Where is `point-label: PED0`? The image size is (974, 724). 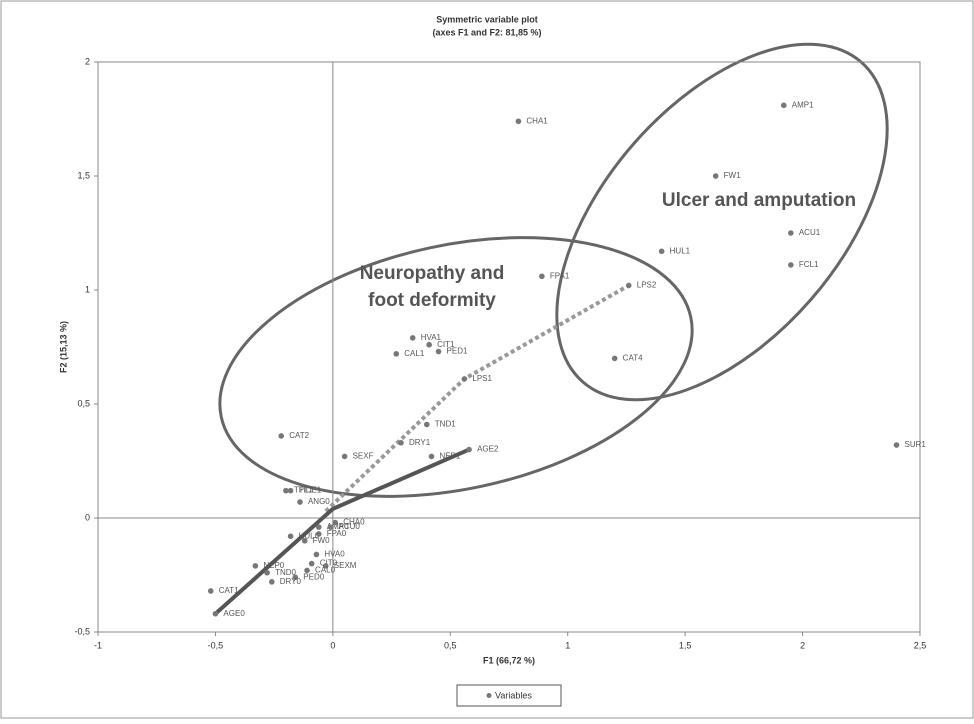 point-label: PED0 is located at coordinates (313, 576).